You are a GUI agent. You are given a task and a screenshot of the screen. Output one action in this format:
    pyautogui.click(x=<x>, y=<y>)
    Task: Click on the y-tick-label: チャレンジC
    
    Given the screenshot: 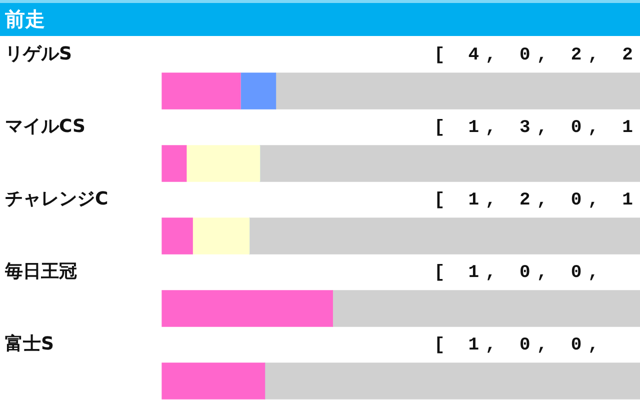 What is the action you would take?
    pyautogui.click(x=56, y=199)
    